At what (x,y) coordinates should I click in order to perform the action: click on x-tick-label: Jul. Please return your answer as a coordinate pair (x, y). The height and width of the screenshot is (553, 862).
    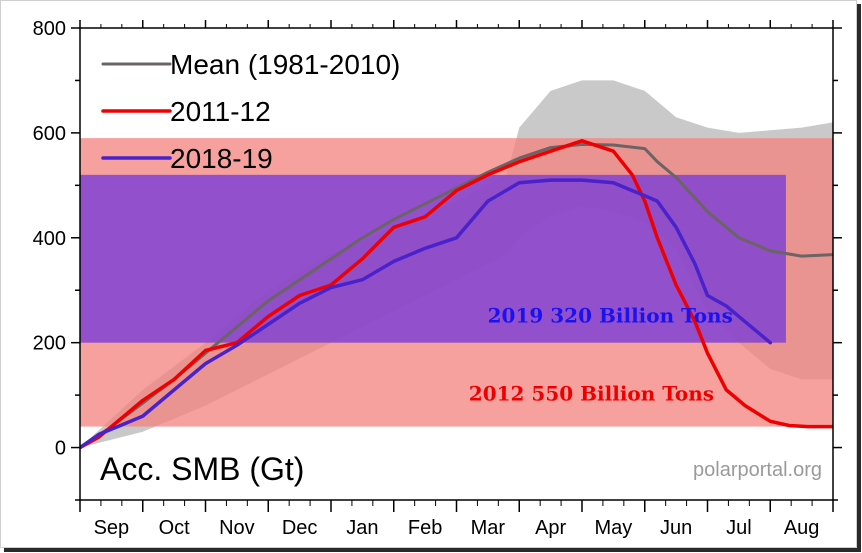
    Looking at the image, I should click on (739, 528).